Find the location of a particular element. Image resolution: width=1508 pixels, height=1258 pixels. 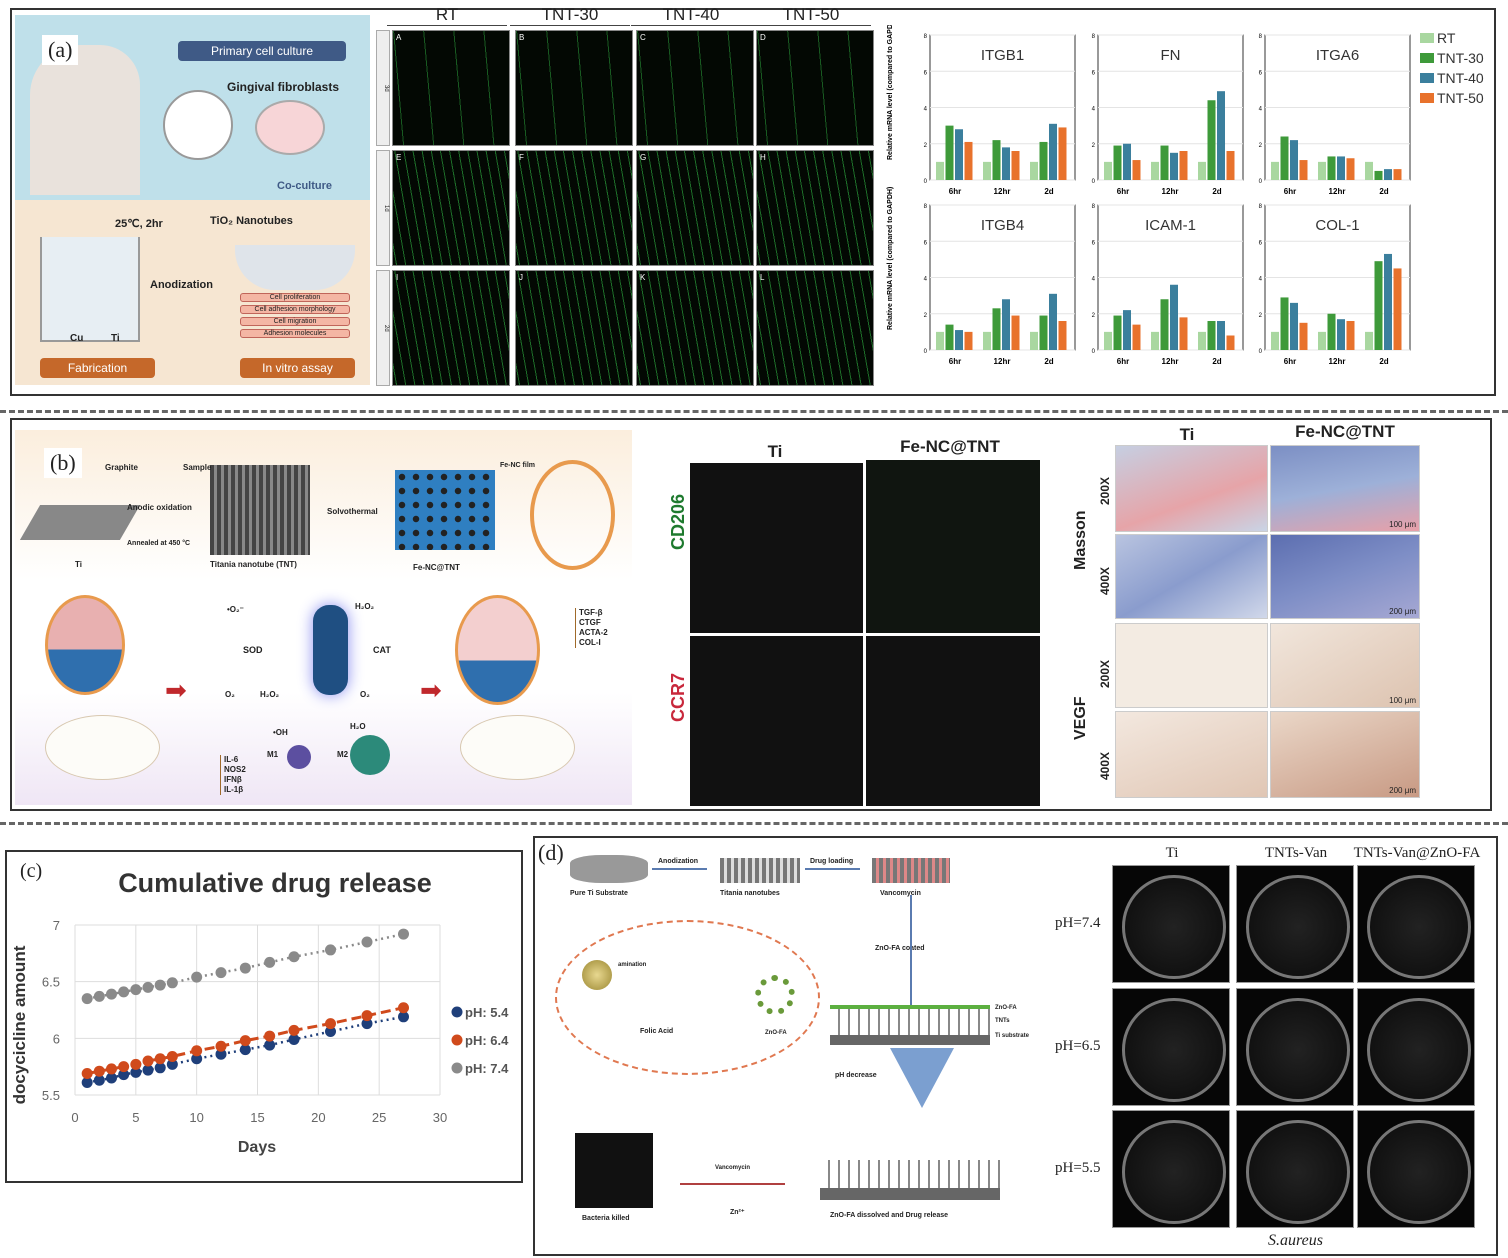

y-tick-label: 8 is located at coordinates (1261, 207).